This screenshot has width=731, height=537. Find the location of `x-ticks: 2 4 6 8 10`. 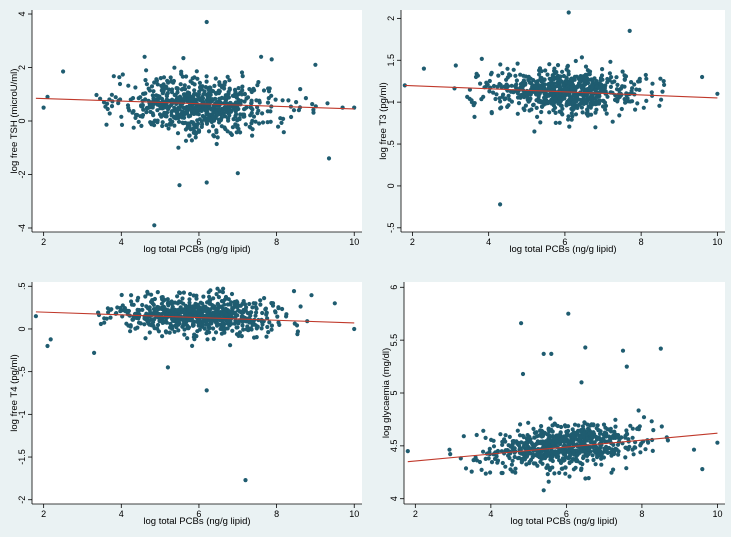

x-ticks: 2 4 6 8 10 is located at coordinates (200, 511).